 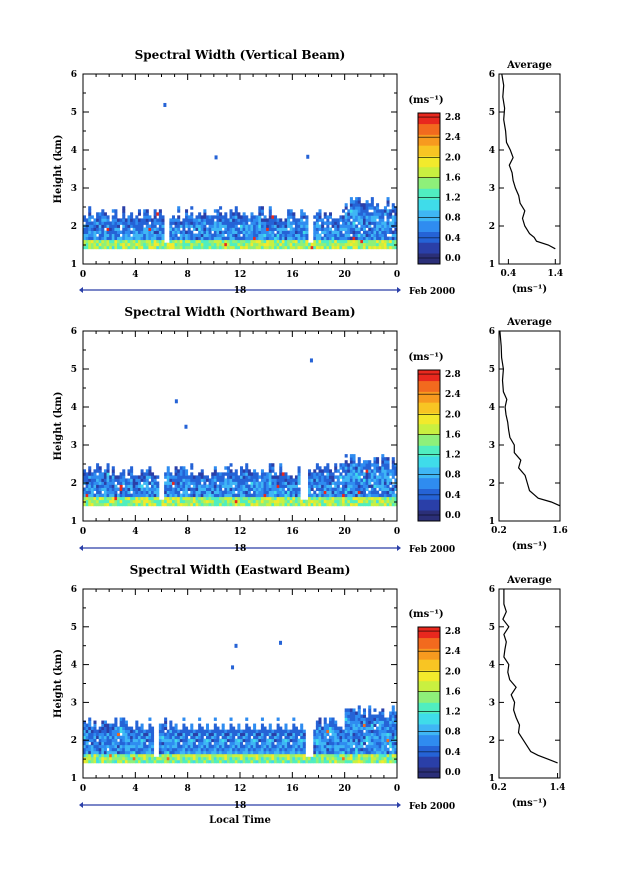 What do you see at coordinates (492, 779) in the screenshot?
I see `profile-y-tick-label: 1` at bounding box center [492, 779].